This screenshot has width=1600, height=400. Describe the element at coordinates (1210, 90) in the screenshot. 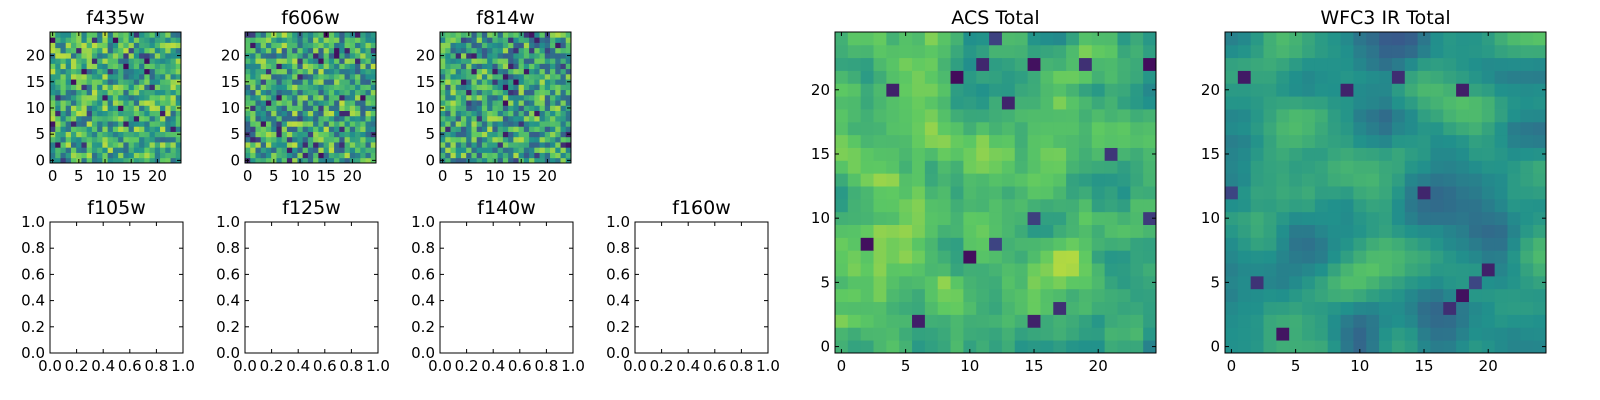

I see `y-tick-label: 20` at that location.